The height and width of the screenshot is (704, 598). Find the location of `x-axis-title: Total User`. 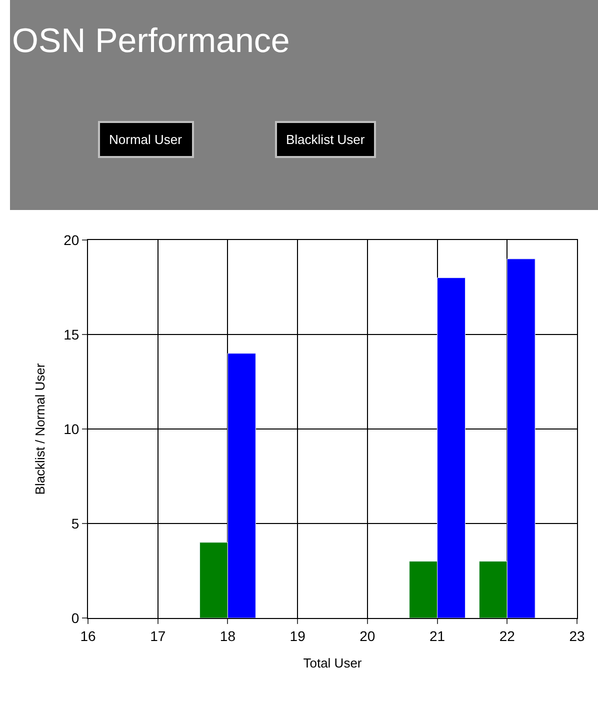

x-axis-title: Total User is located at coordinates (332, 662).